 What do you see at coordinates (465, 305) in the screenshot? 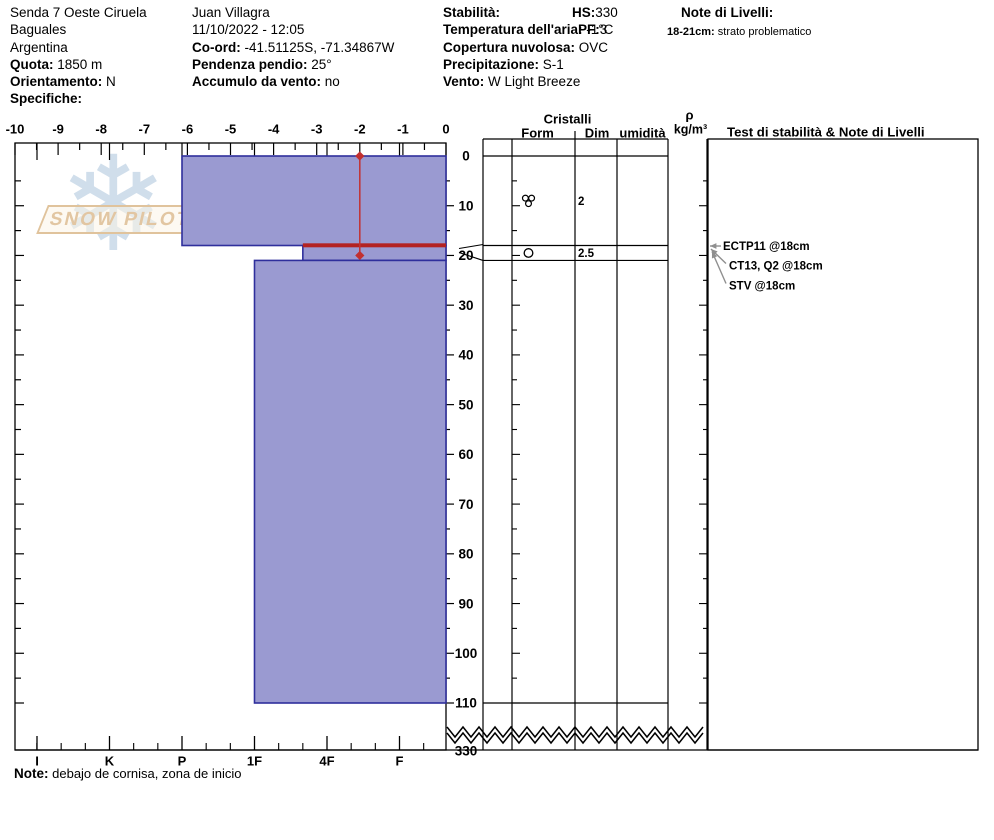
I see `depth-label: 30` at bounding box center [465, 305].